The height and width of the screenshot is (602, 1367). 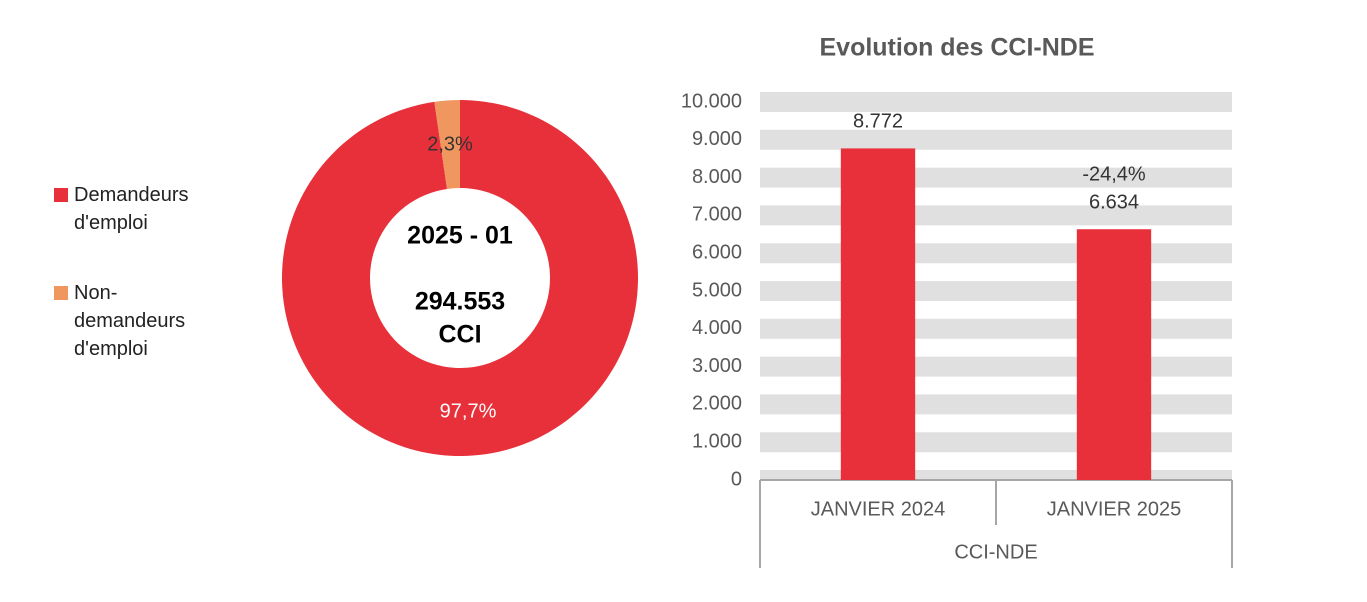 I want to click on y-tick-label: 0, so click(x=736, y=479).